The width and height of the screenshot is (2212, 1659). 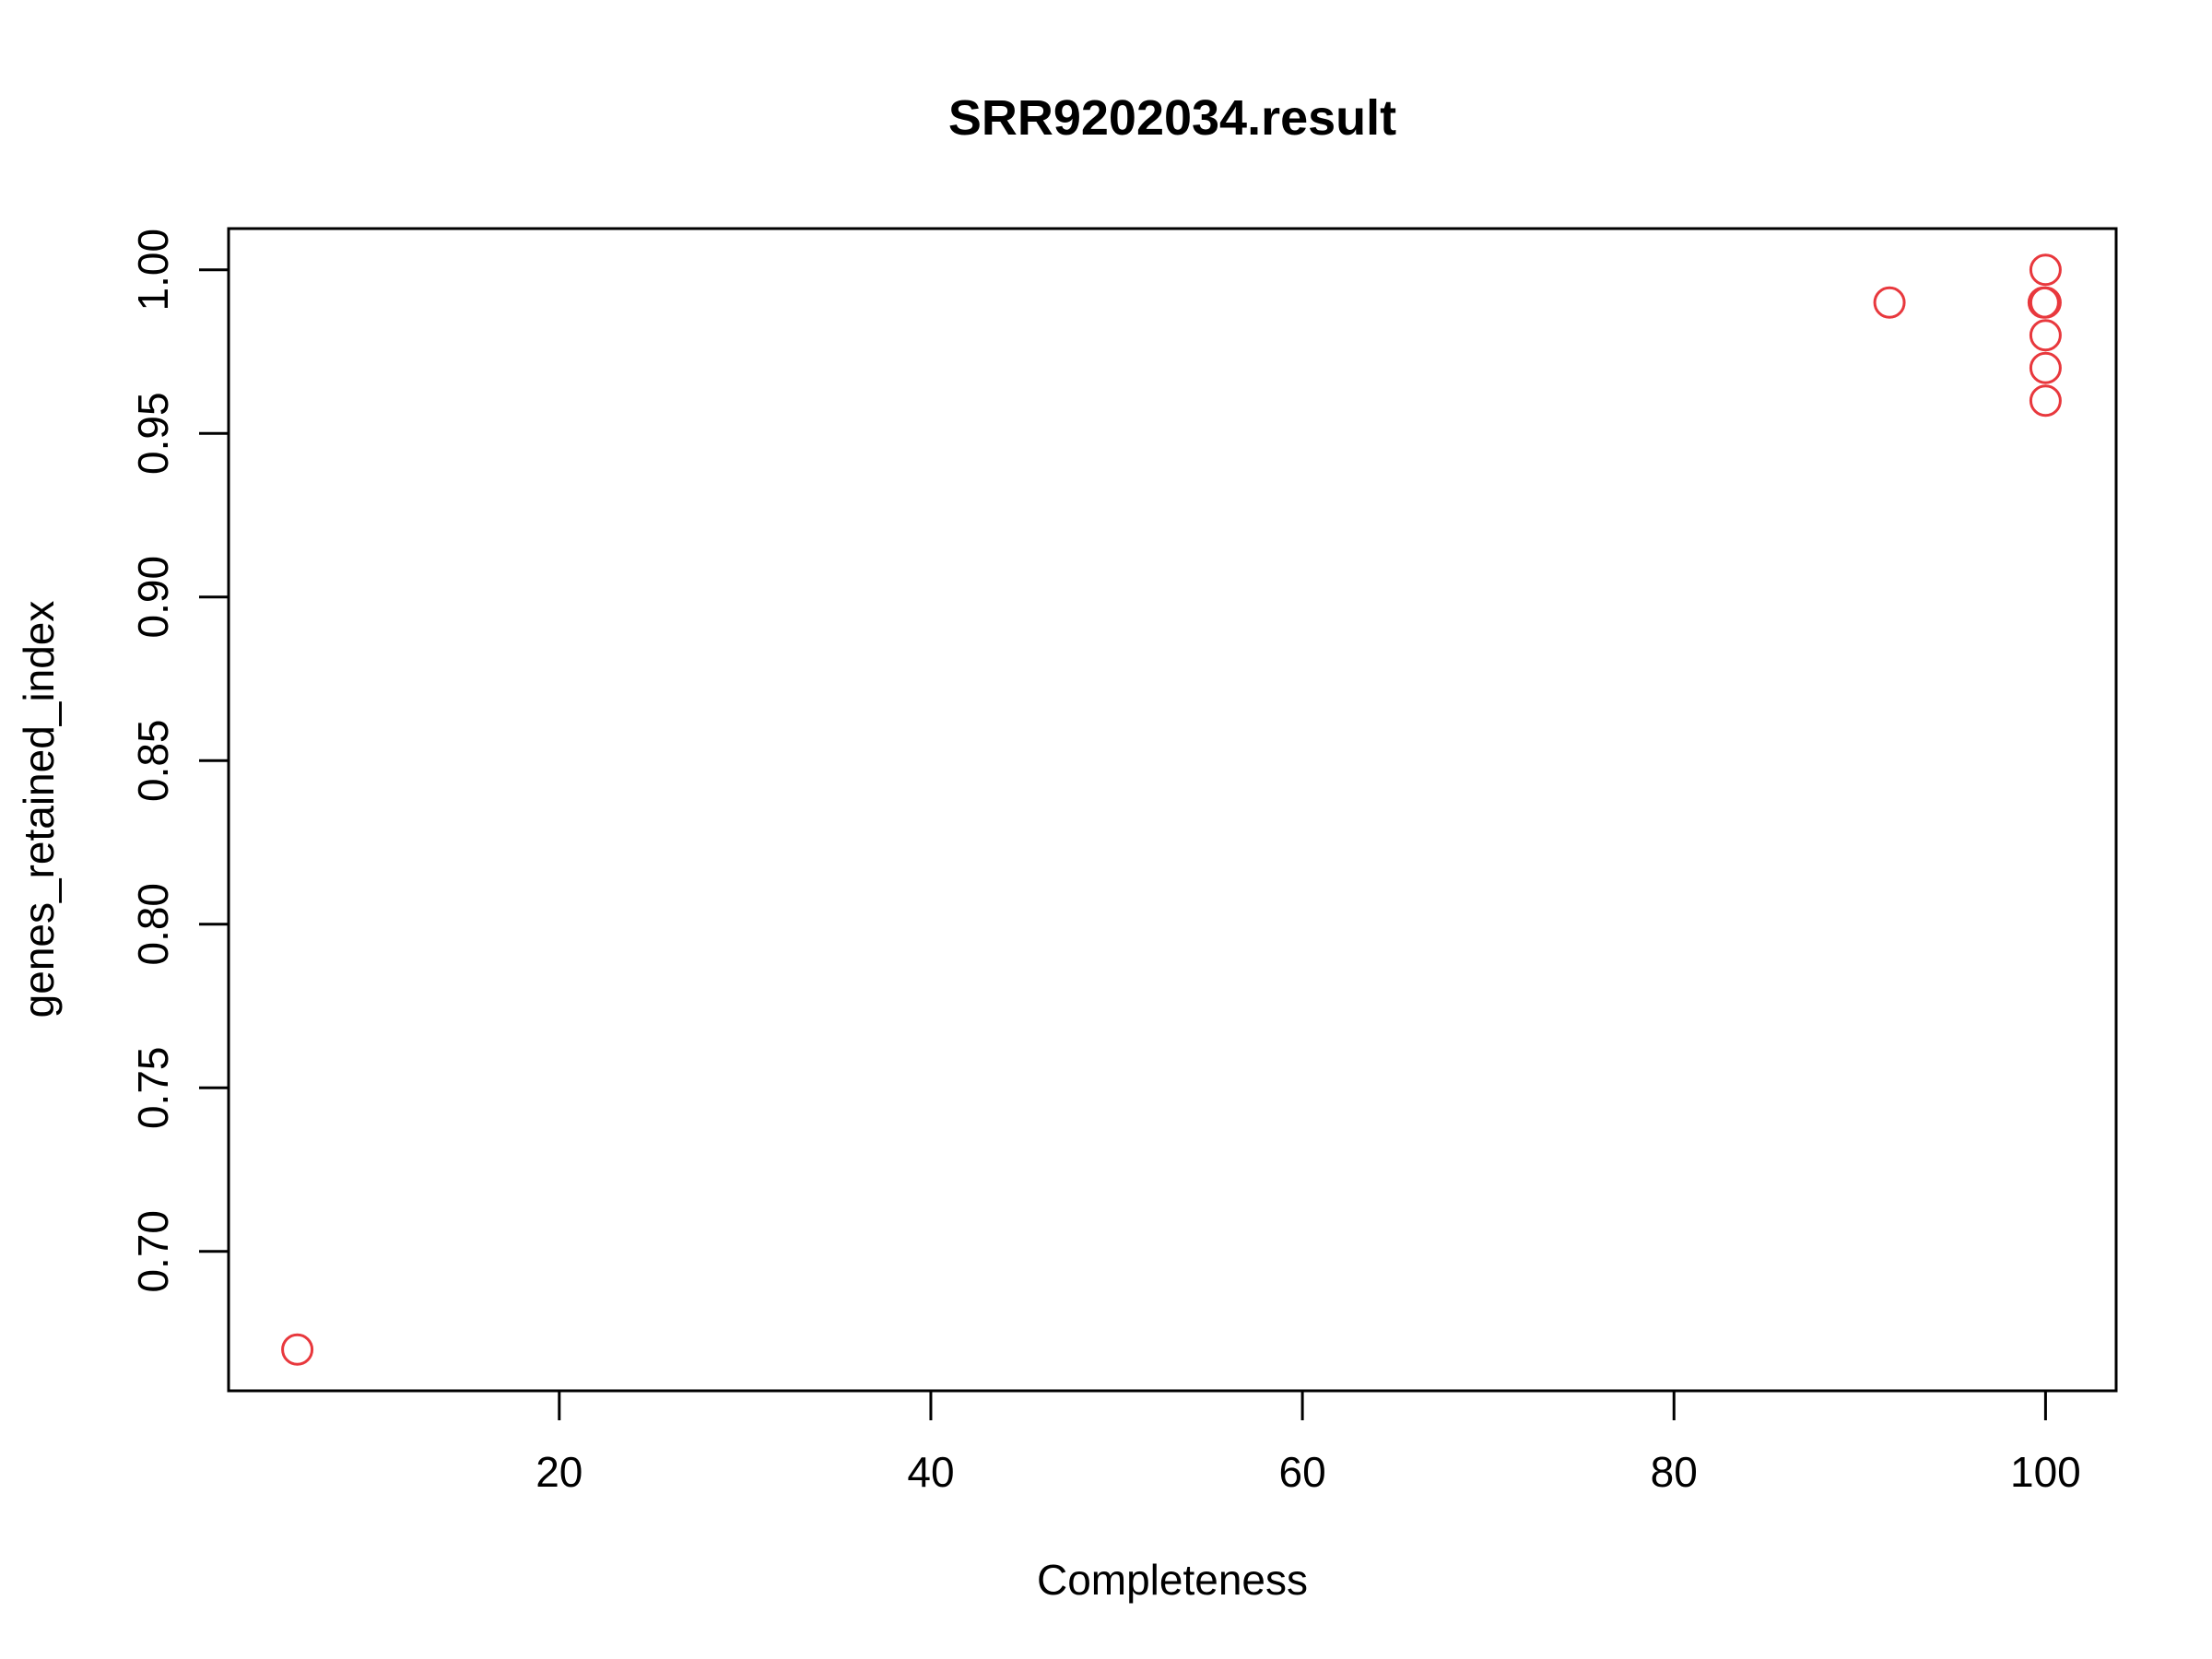 I want to click on chart-title: SRR9202034.result, so click(x=1172, y=118).